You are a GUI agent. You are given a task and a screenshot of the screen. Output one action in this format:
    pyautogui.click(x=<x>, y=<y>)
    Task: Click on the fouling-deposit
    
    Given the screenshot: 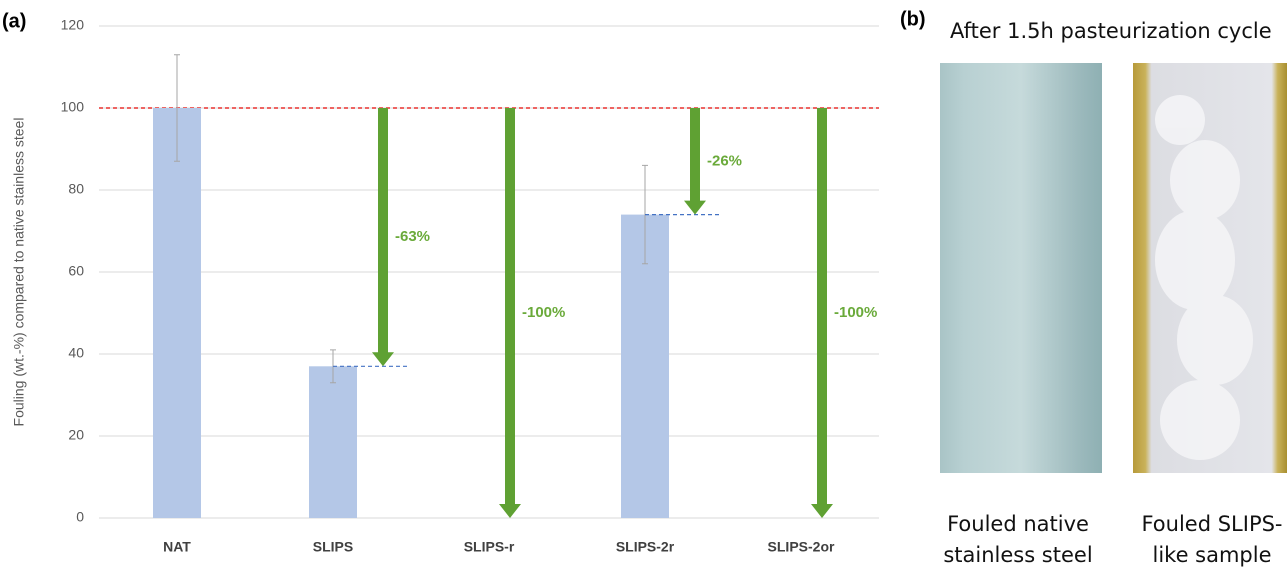 What is the action you would take?
    pyautogui.click(x=1204, y=277)
    